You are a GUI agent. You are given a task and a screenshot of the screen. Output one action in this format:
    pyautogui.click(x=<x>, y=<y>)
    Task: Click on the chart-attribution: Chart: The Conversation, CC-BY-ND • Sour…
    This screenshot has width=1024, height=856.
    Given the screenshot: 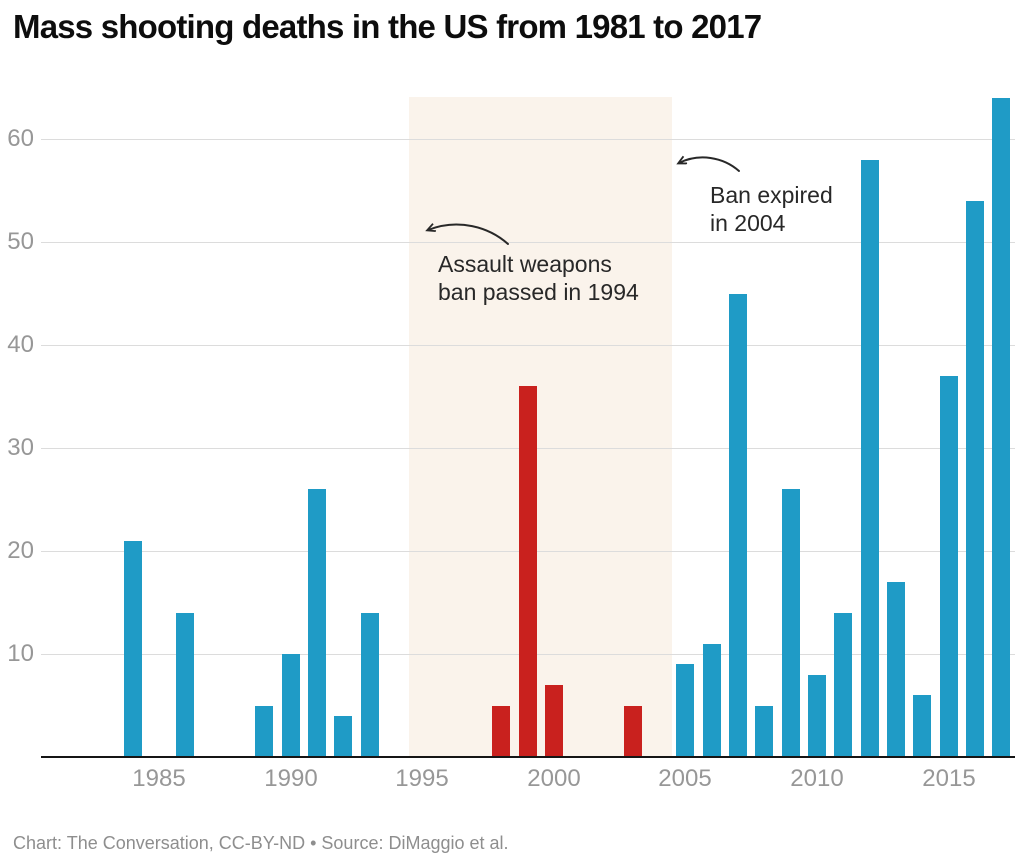 What is the action you would take?
    pyautogui.click(x=261, y=843)
    